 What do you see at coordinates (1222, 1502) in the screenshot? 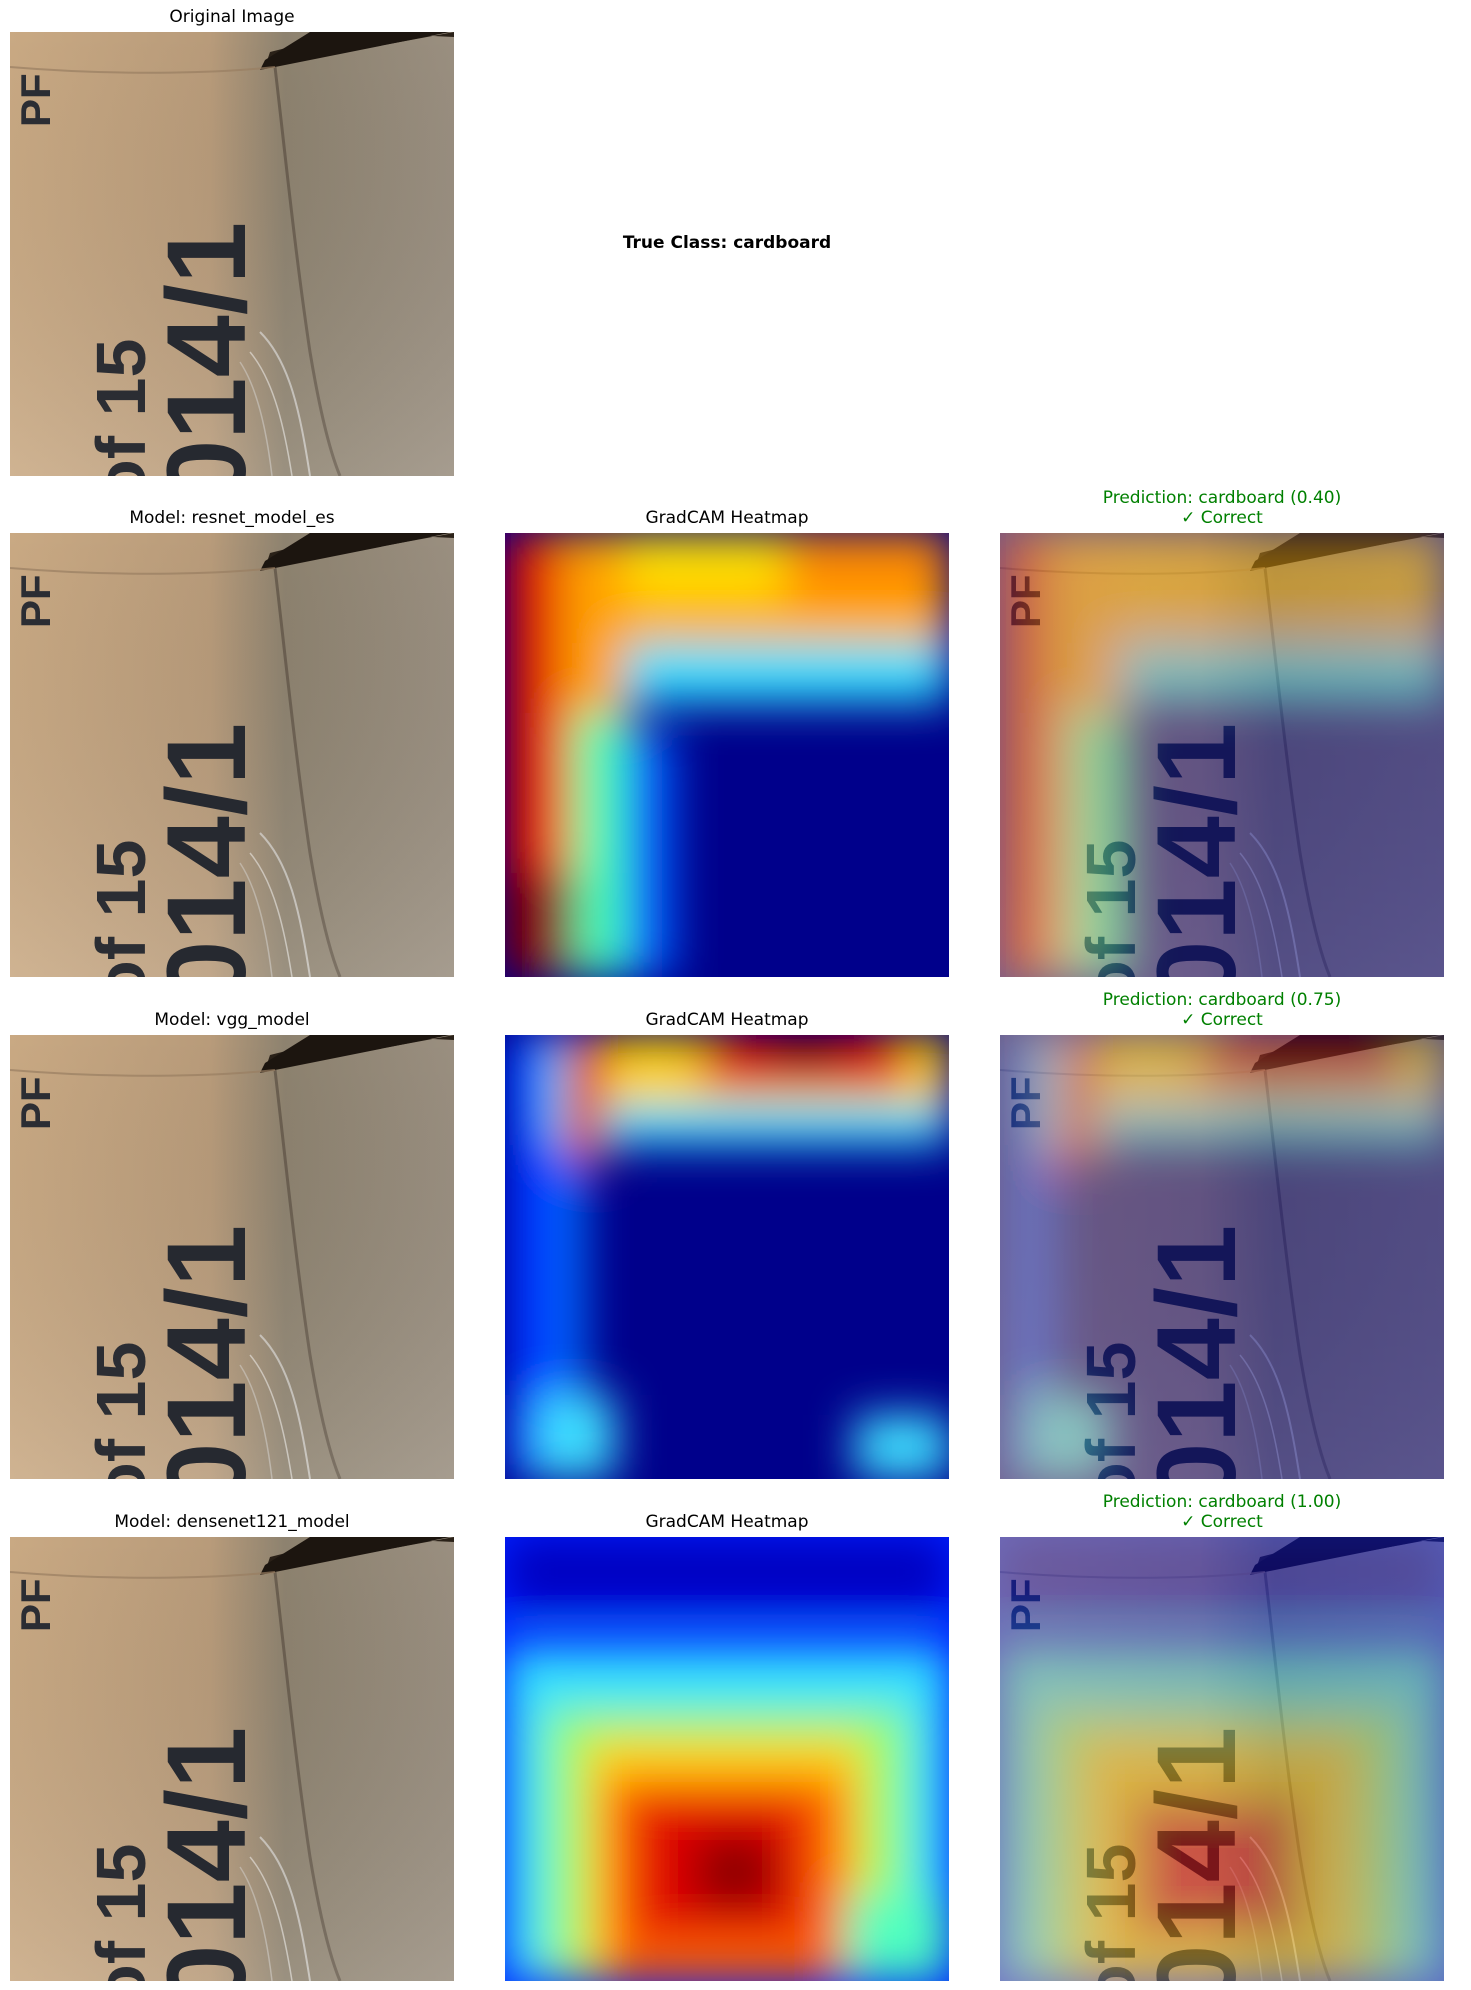
I see `prediction-label-densenet121: Prediction: cardboard (1.00)` at bounding box center [1222, 1502].